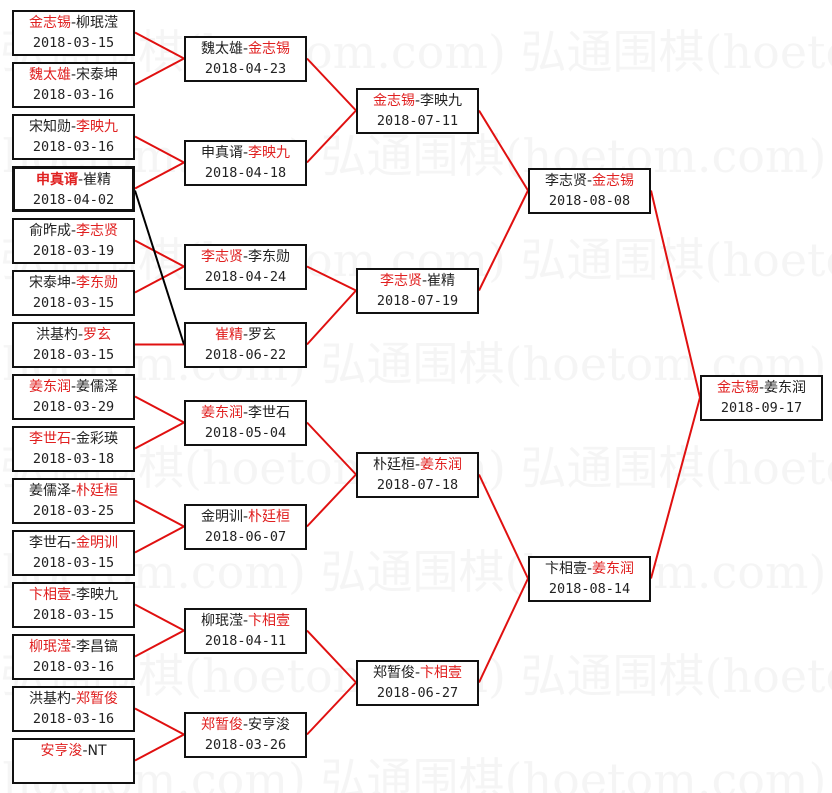 Image resolution: width=832 pixels, height=793 pixels. I want to click on match-date: 2018-03-25, so click(73, 511).